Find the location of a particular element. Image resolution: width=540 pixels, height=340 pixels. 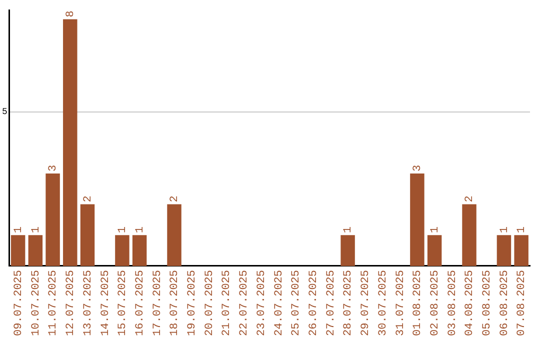

x-tick-label: 27.07.2025 is located at coordinates (331, 303).